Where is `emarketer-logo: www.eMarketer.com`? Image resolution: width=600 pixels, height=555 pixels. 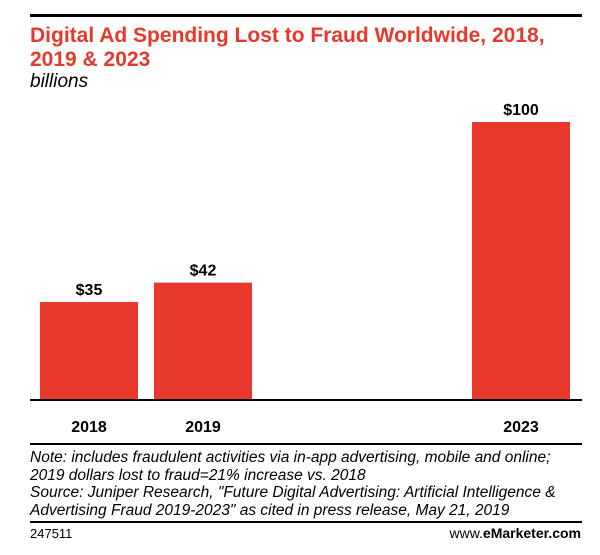 emarketer-logo: www.eMarketer.com is located at coordinates (515, 533).